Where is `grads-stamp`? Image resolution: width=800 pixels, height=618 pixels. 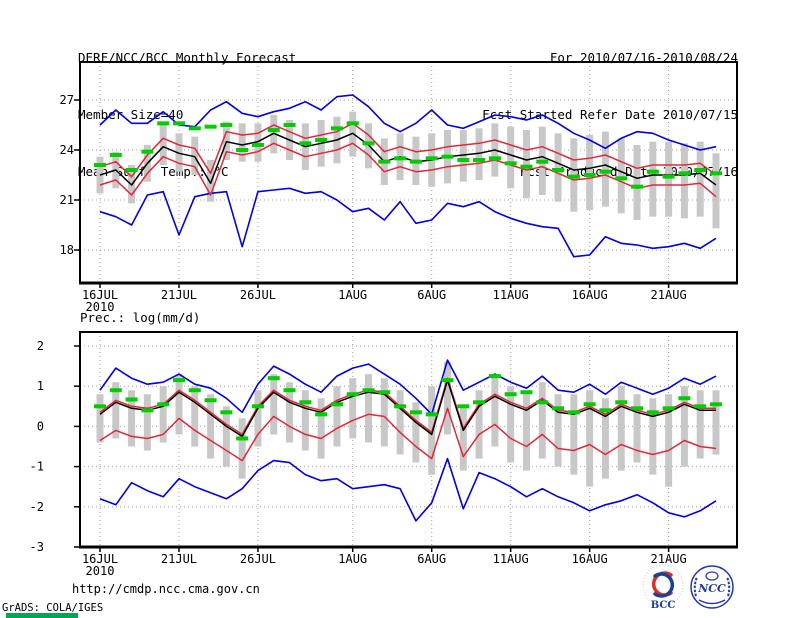 grads-stamp is located at coordinates (42, 615).